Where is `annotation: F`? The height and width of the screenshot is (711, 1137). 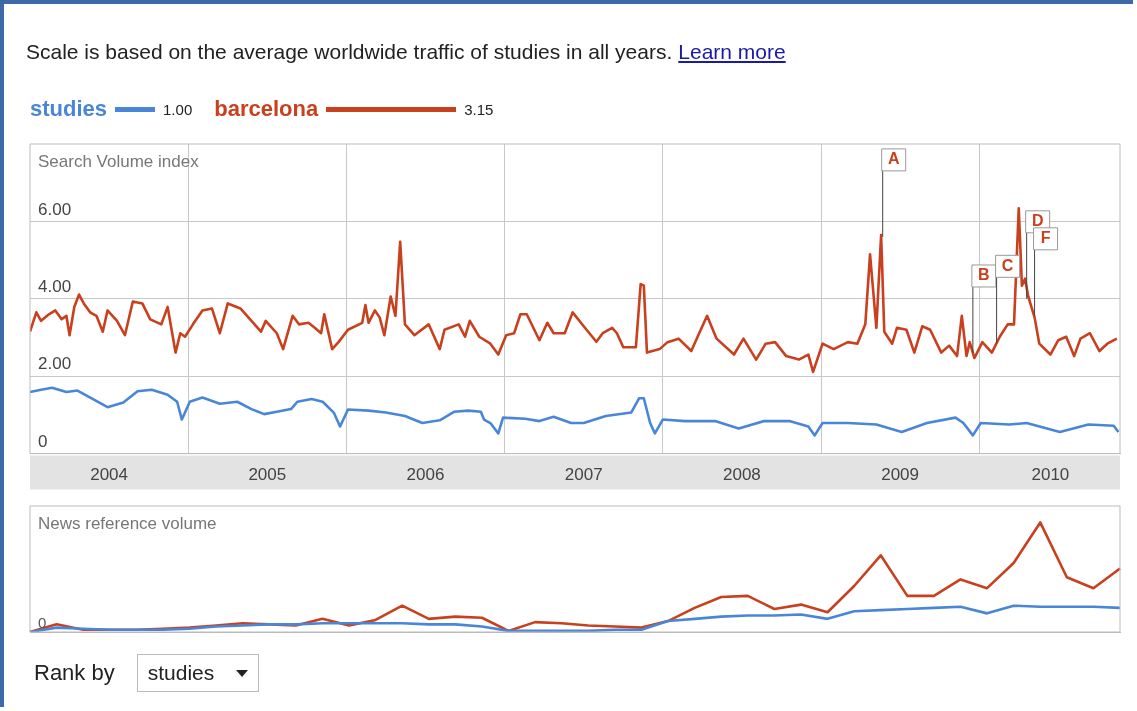
annotation: F is located at coordinates (1045, 238).